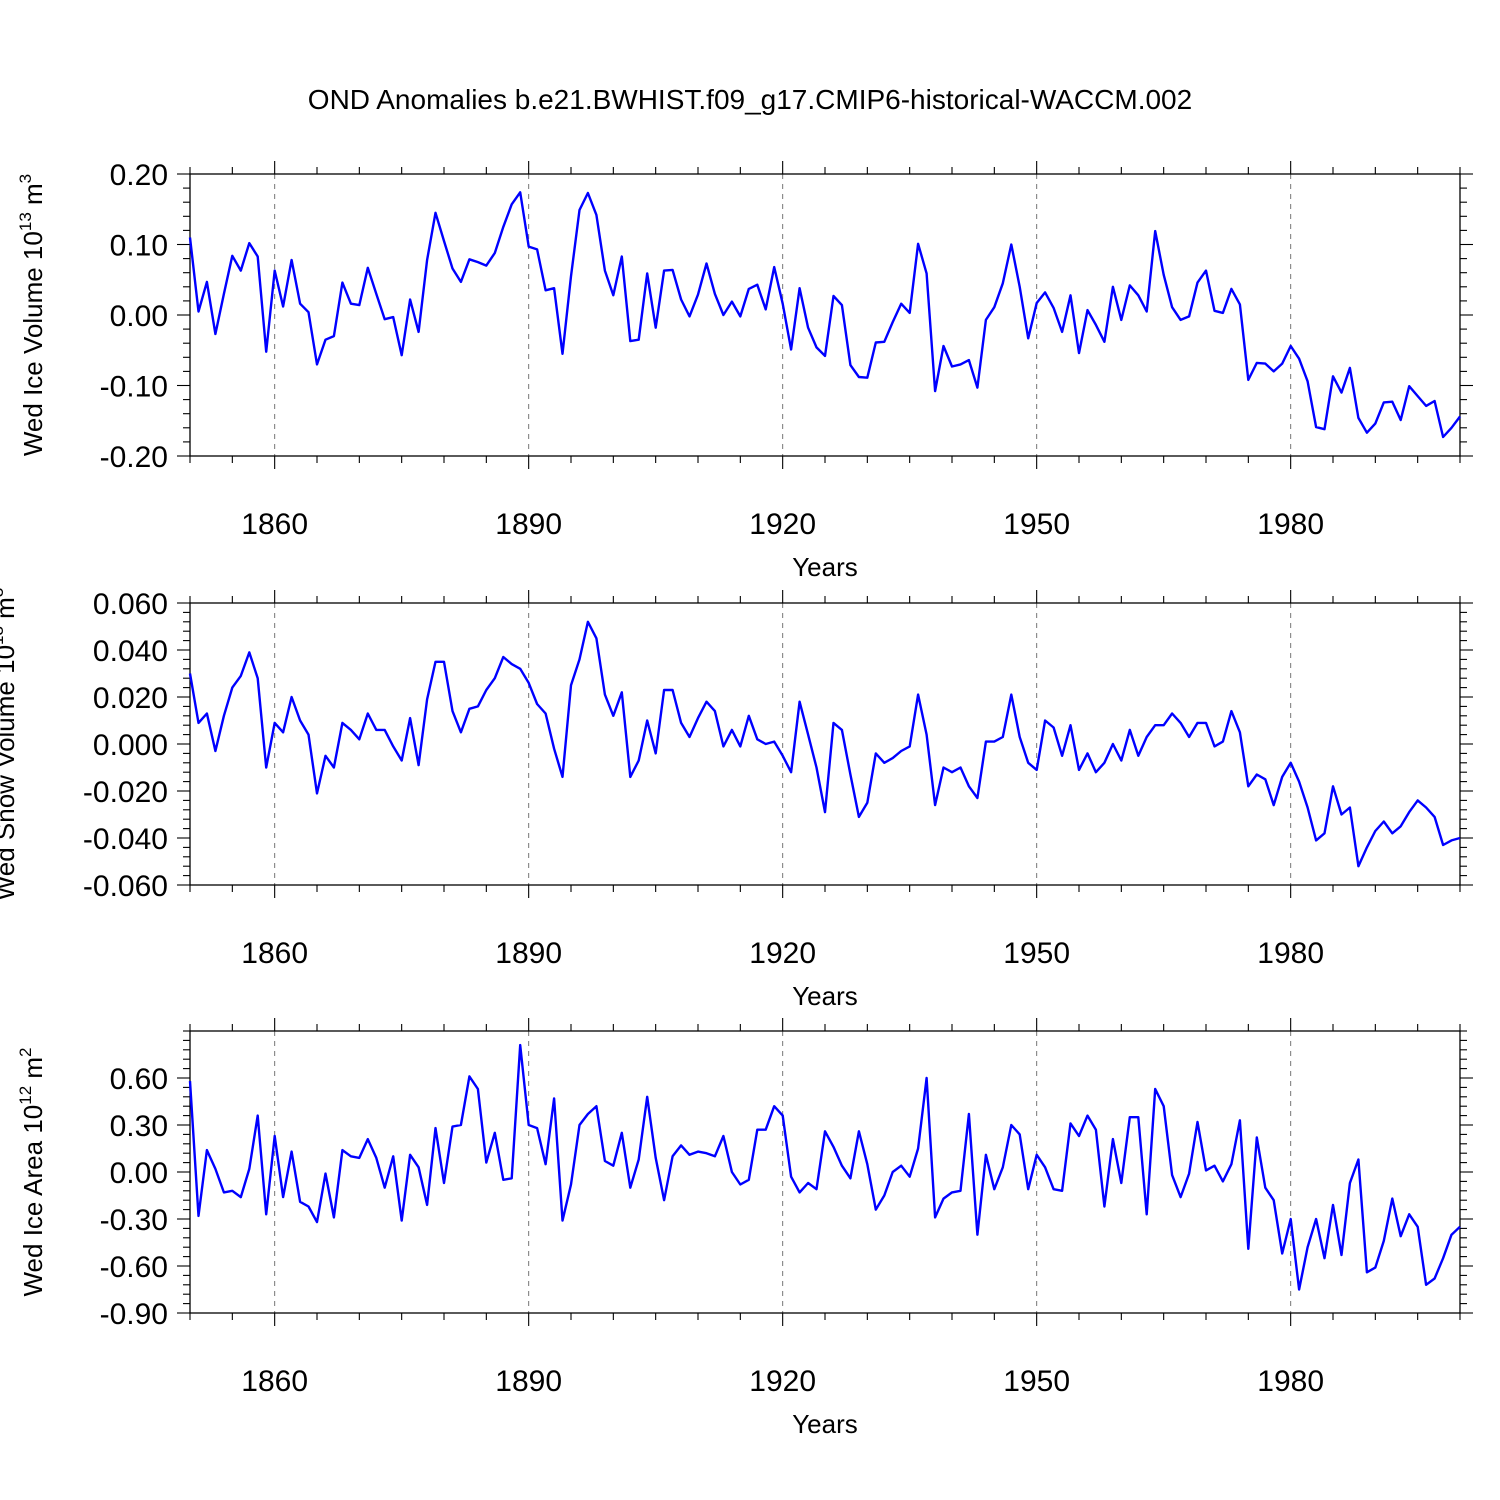  What do you see at coordinates (134, 387) in the screenshot?
I see `y-tick-label: -0.10` at bounding box center [134, 387].